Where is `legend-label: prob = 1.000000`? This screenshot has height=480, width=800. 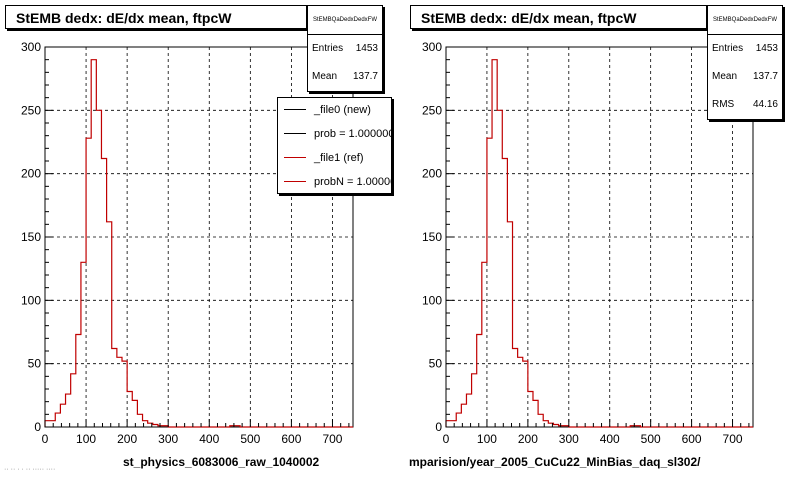 legend-label: prob = 1.000000 is located at coordinates (353, 134).